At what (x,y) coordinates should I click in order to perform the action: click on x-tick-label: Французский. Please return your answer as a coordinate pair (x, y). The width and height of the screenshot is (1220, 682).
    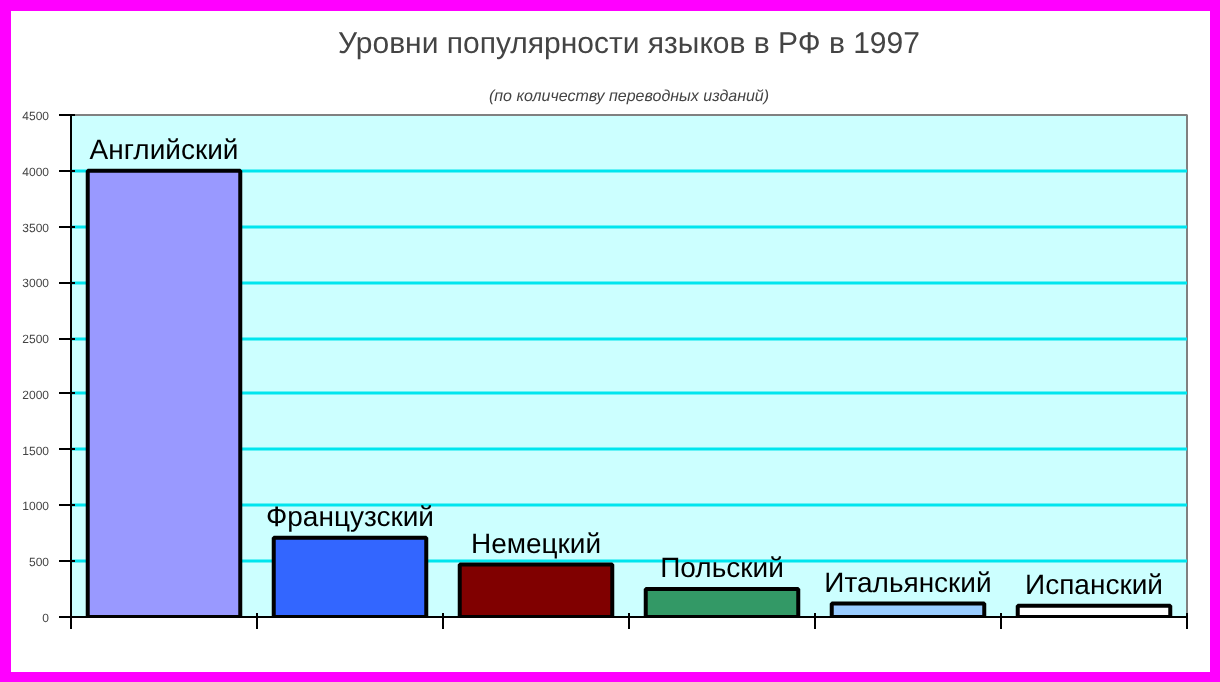
    Looking at the image, I should click on (350, 515).